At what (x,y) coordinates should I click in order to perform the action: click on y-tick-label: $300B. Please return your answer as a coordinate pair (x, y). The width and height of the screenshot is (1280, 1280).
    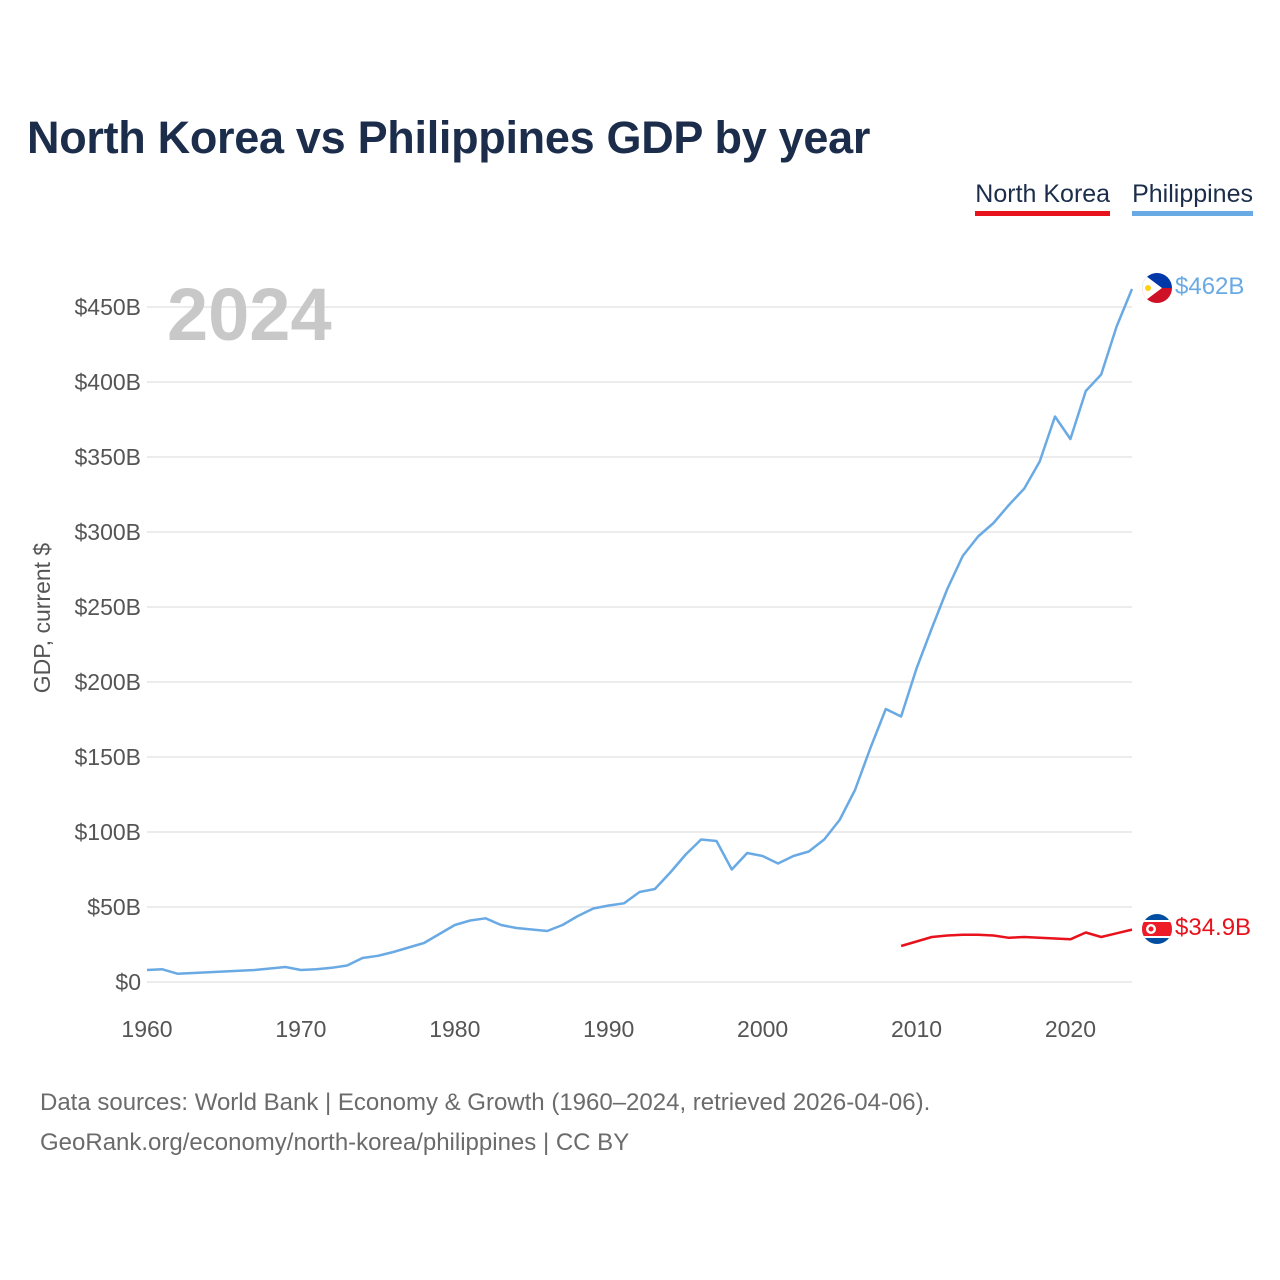
    Looking at the image, I should click on (107, 532).